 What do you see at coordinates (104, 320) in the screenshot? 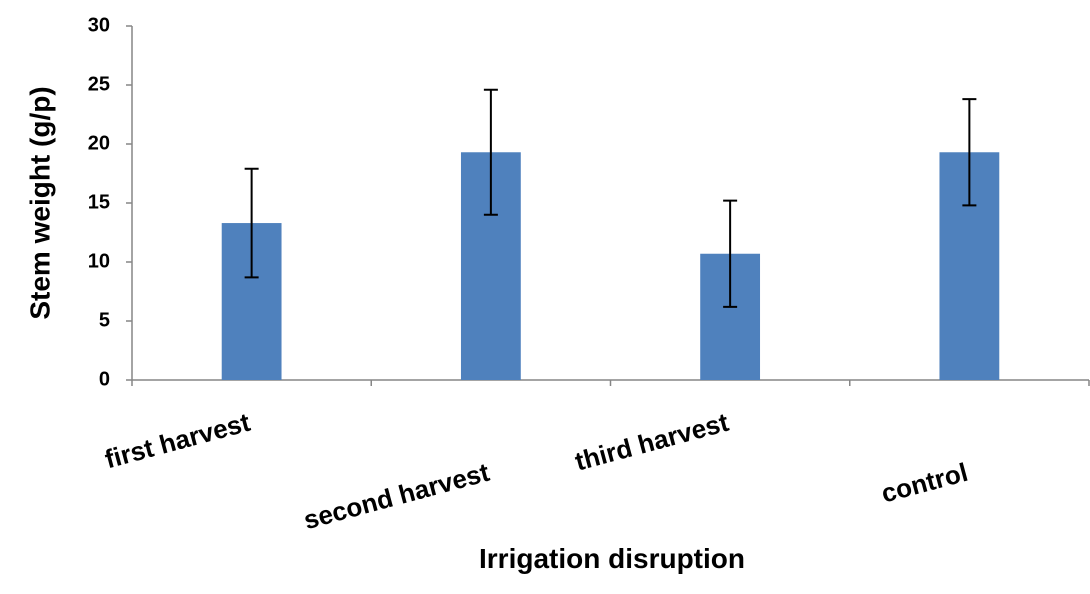
I see `y-tick-label: 5` at bounding box center [104, 320].